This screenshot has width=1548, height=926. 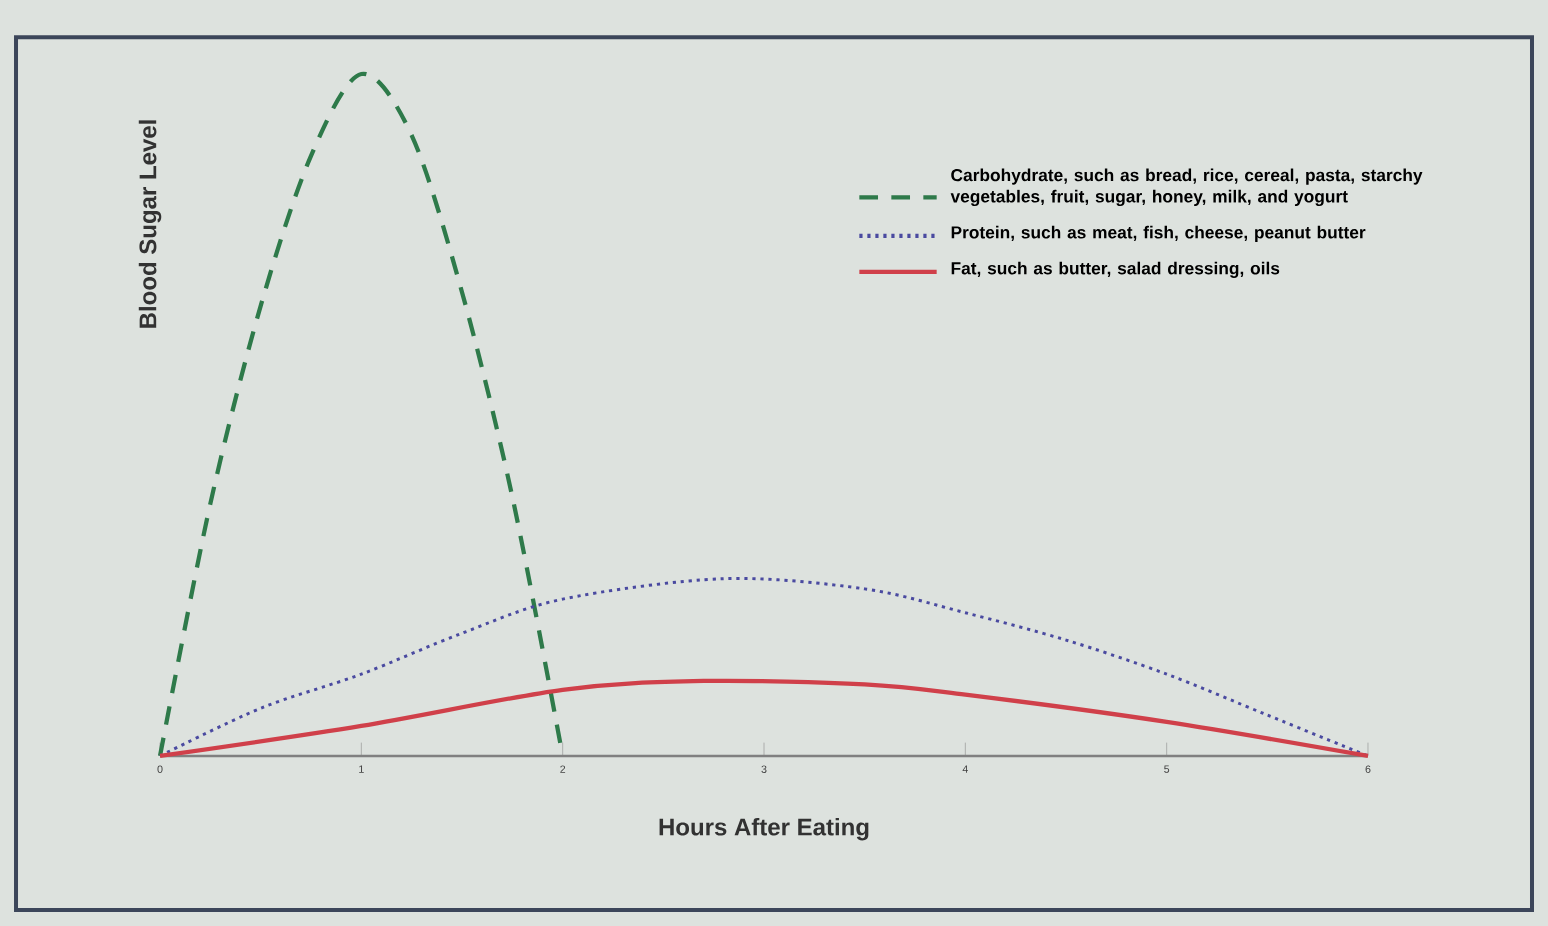 I want to click on x-axis-title: Hours After Eating, so click(x=764, y=829).